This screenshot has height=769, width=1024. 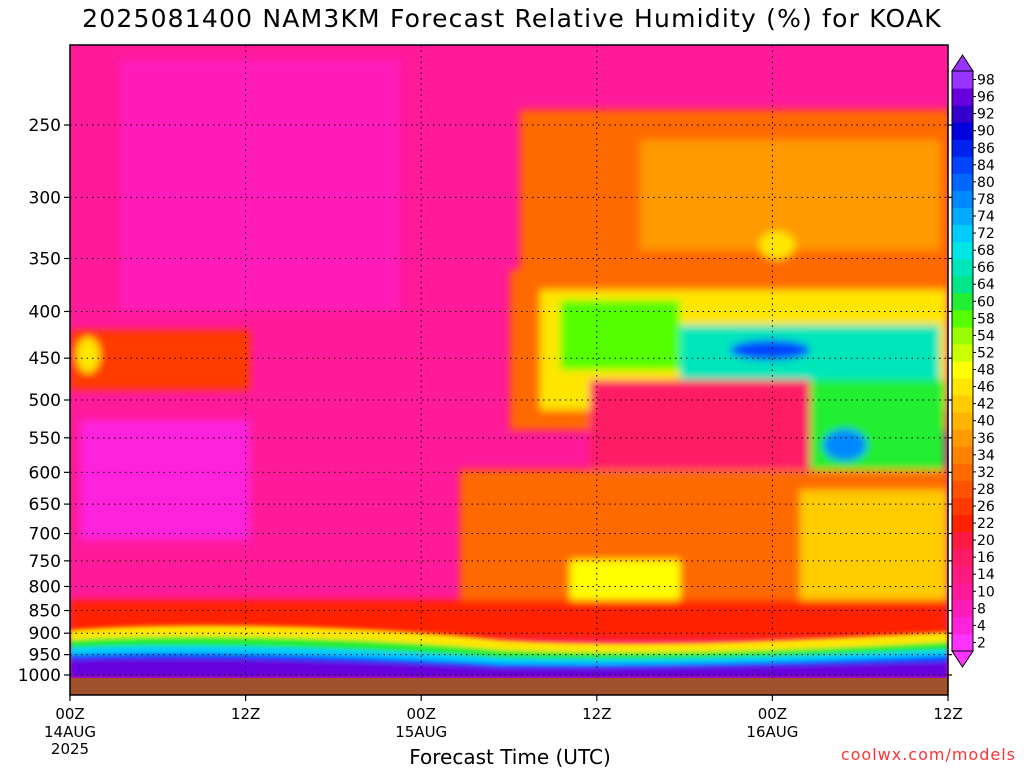 I want to click on colorbar-label: 16, so click(x=986, y=558).